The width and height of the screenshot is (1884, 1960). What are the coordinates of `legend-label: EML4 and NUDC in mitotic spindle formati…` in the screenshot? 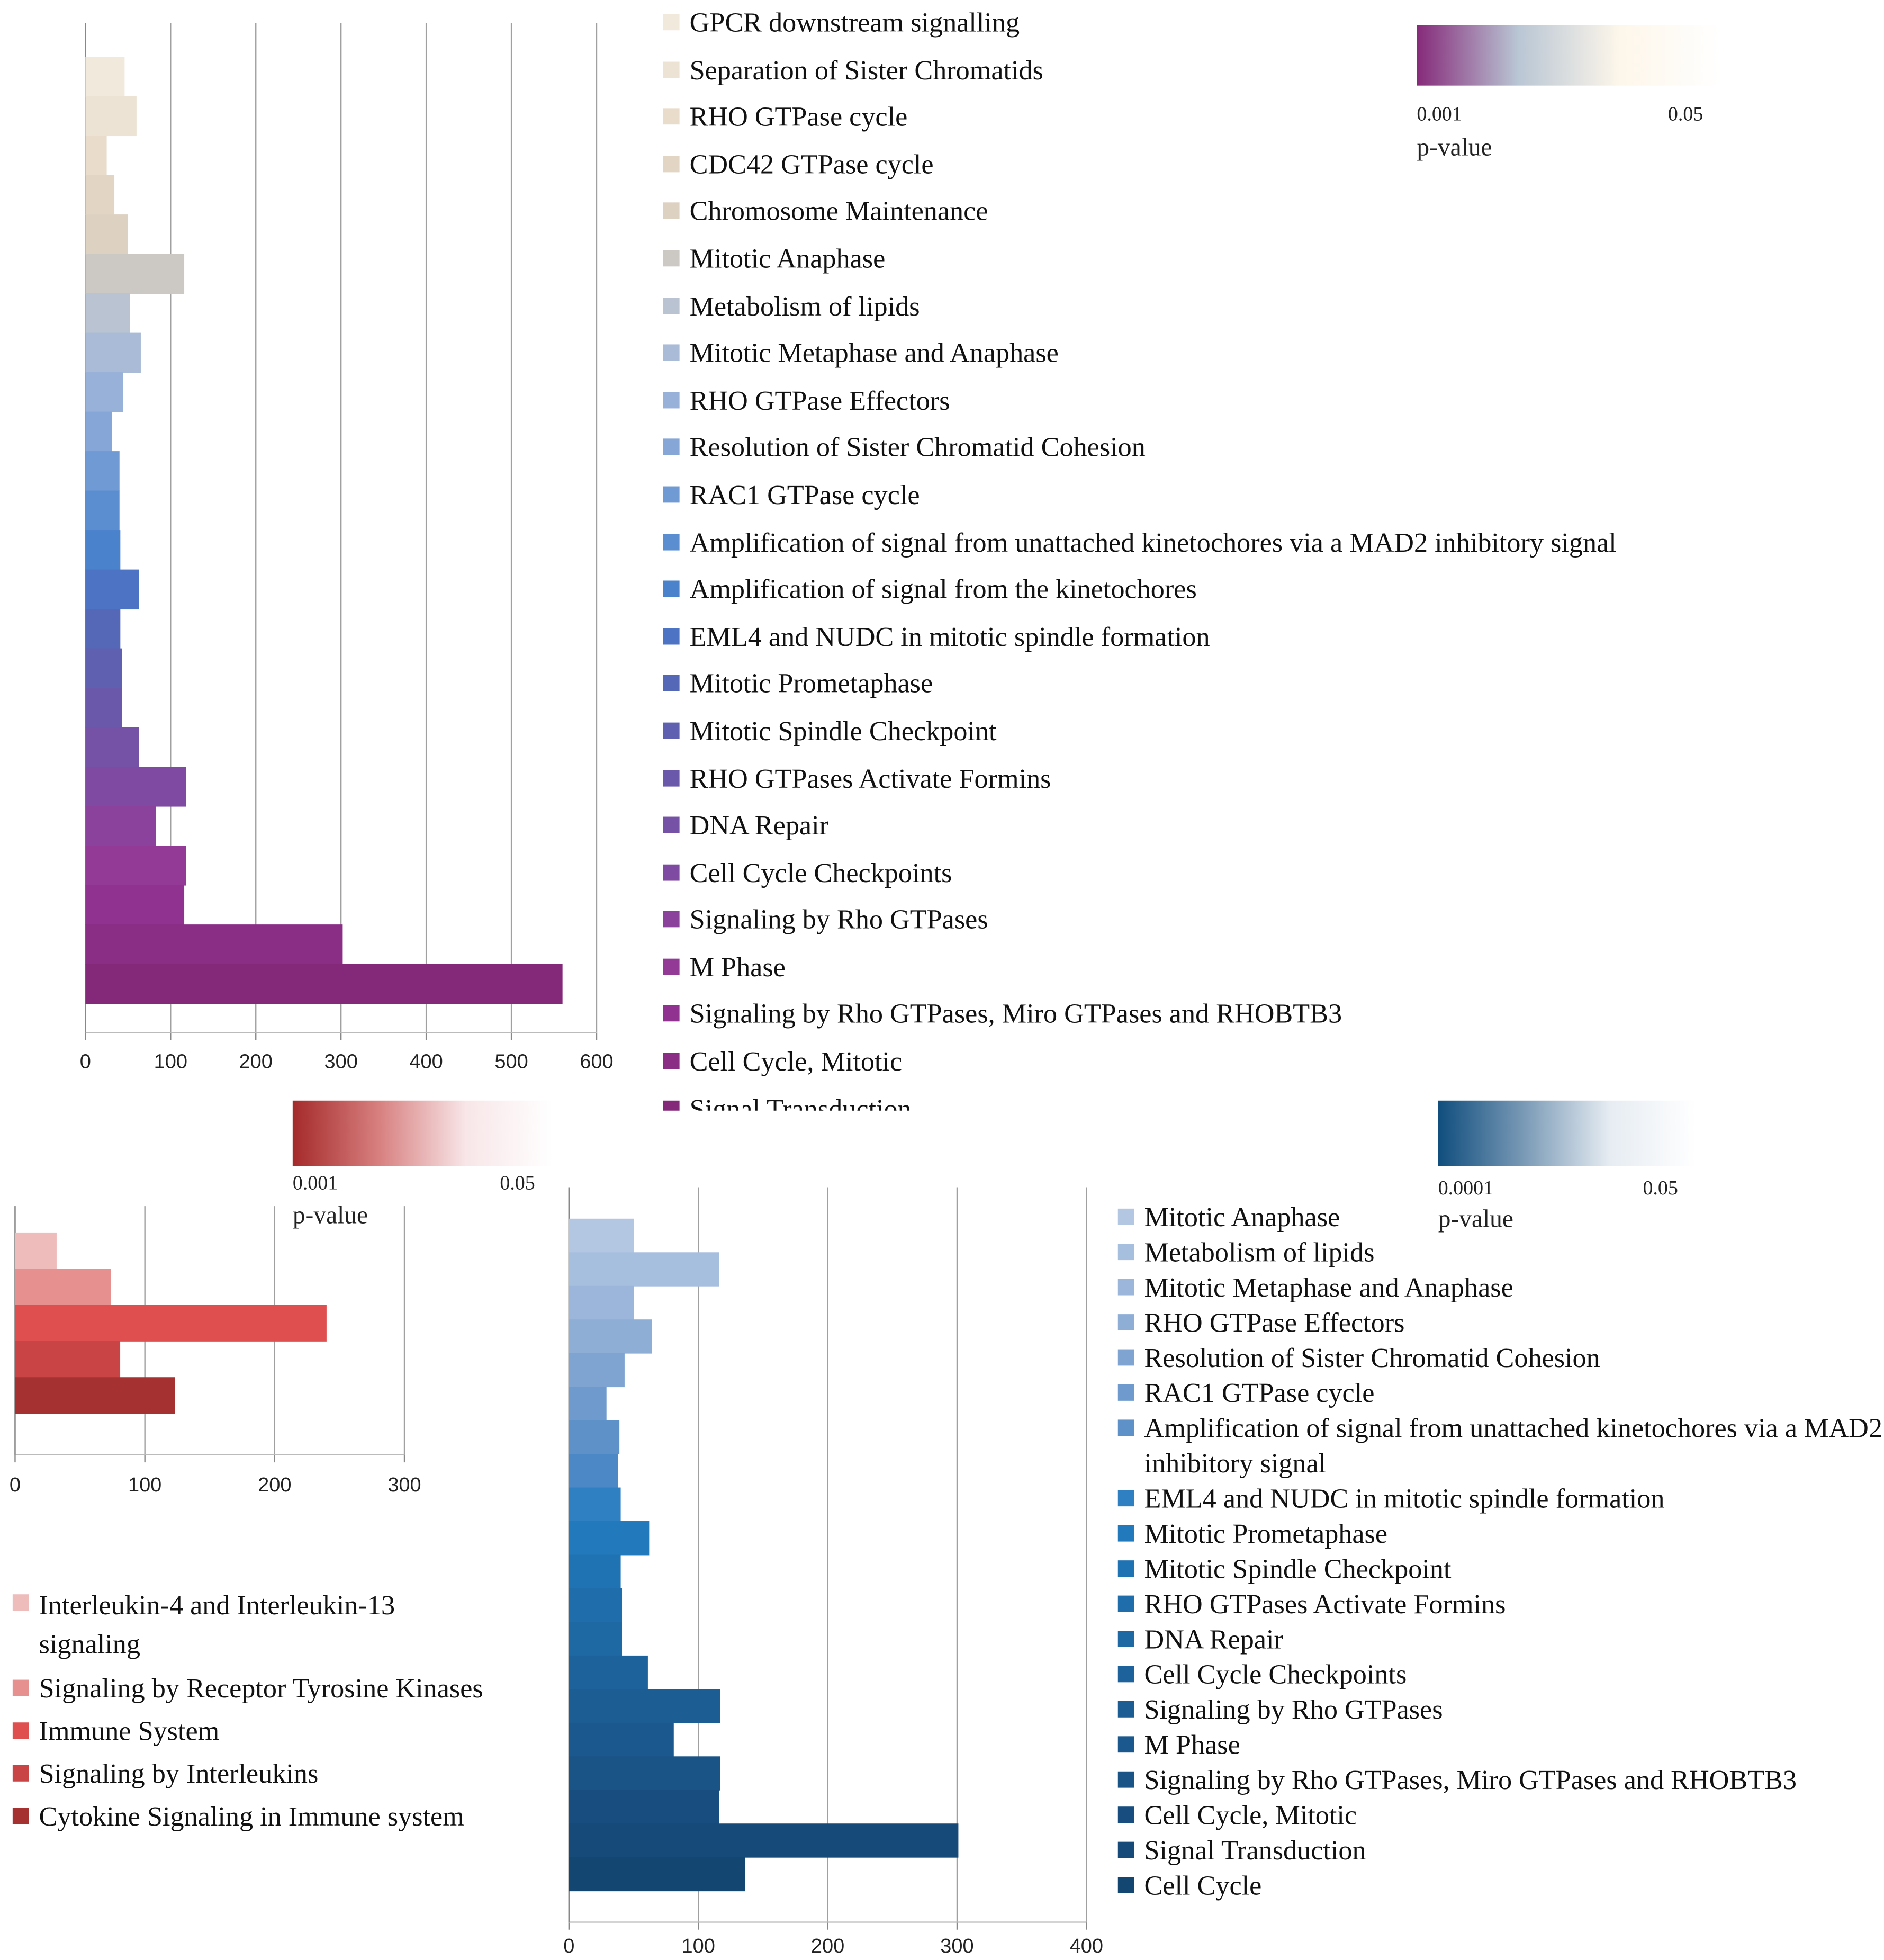 It's located at (950, 636).